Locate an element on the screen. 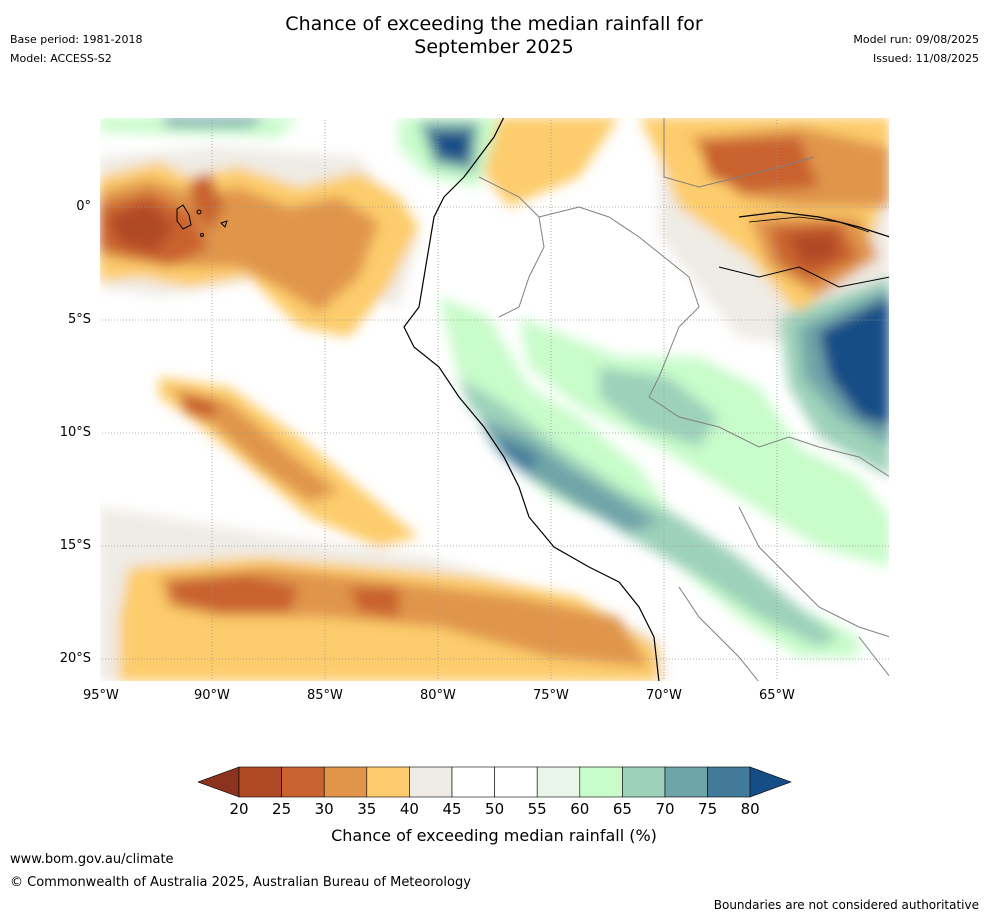  lat-label-10s: 10°S is located at coordinates (75, 432).